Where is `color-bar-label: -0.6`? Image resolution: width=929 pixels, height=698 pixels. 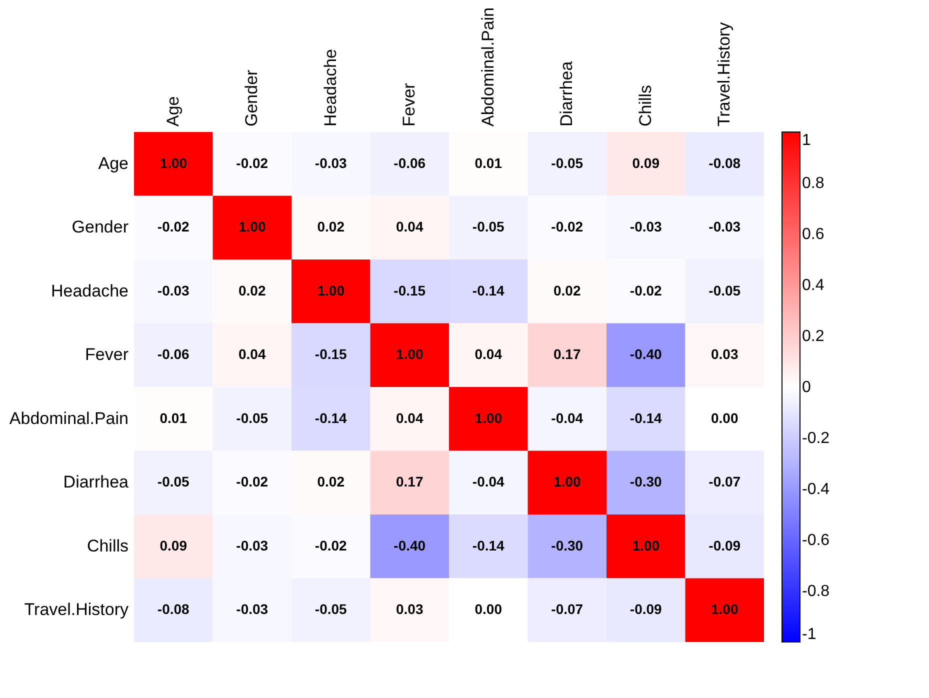 color-bar-label: -0.6 is located at coordinates (816, 540).